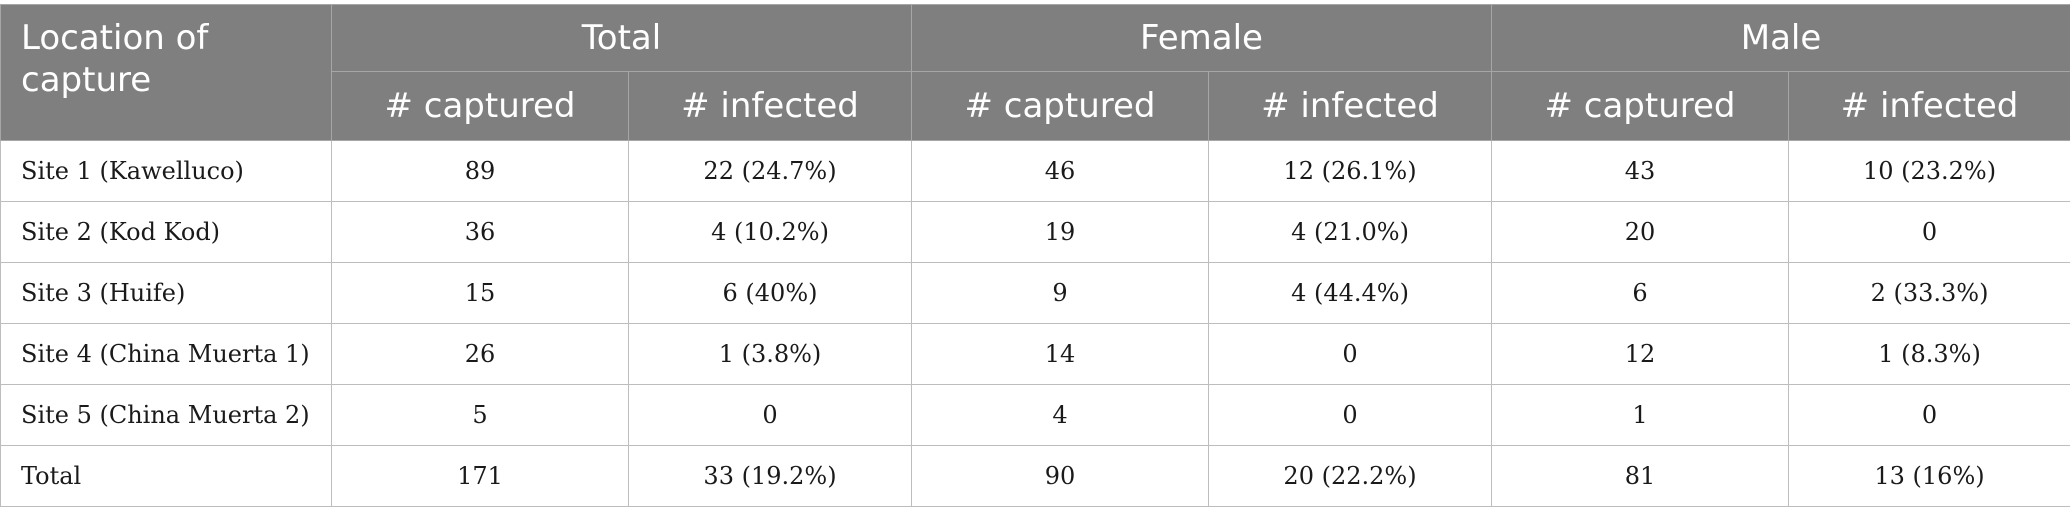 This screenshot has width=2070, height=528. What do you see at coordinates (1928, 293) in the screenshot?
I see `male-infected: 2 (33.3%)` at bounding box center [1928, 293].